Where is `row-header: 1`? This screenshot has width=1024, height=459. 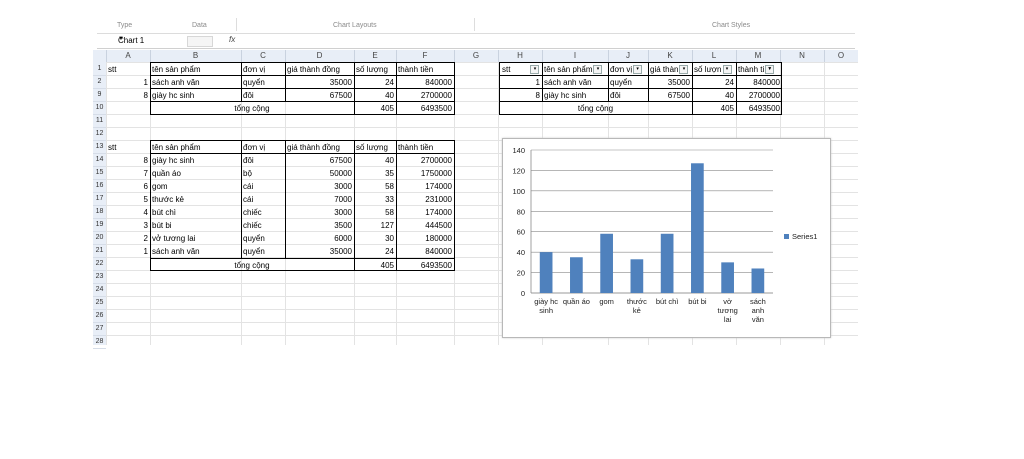
row-header: 1 is located at coordinates (99, 69).